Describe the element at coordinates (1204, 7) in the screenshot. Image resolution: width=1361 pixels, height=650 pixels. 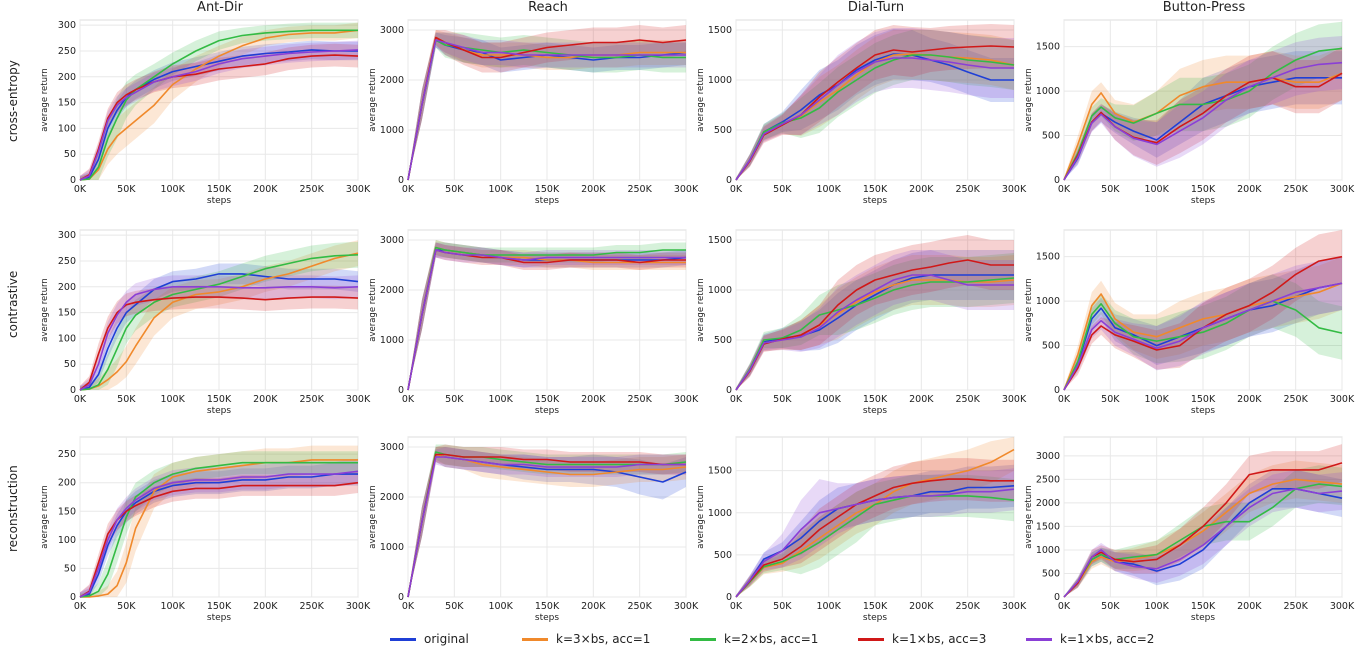
I see `column-title-button-press: Button-Press` at that location.